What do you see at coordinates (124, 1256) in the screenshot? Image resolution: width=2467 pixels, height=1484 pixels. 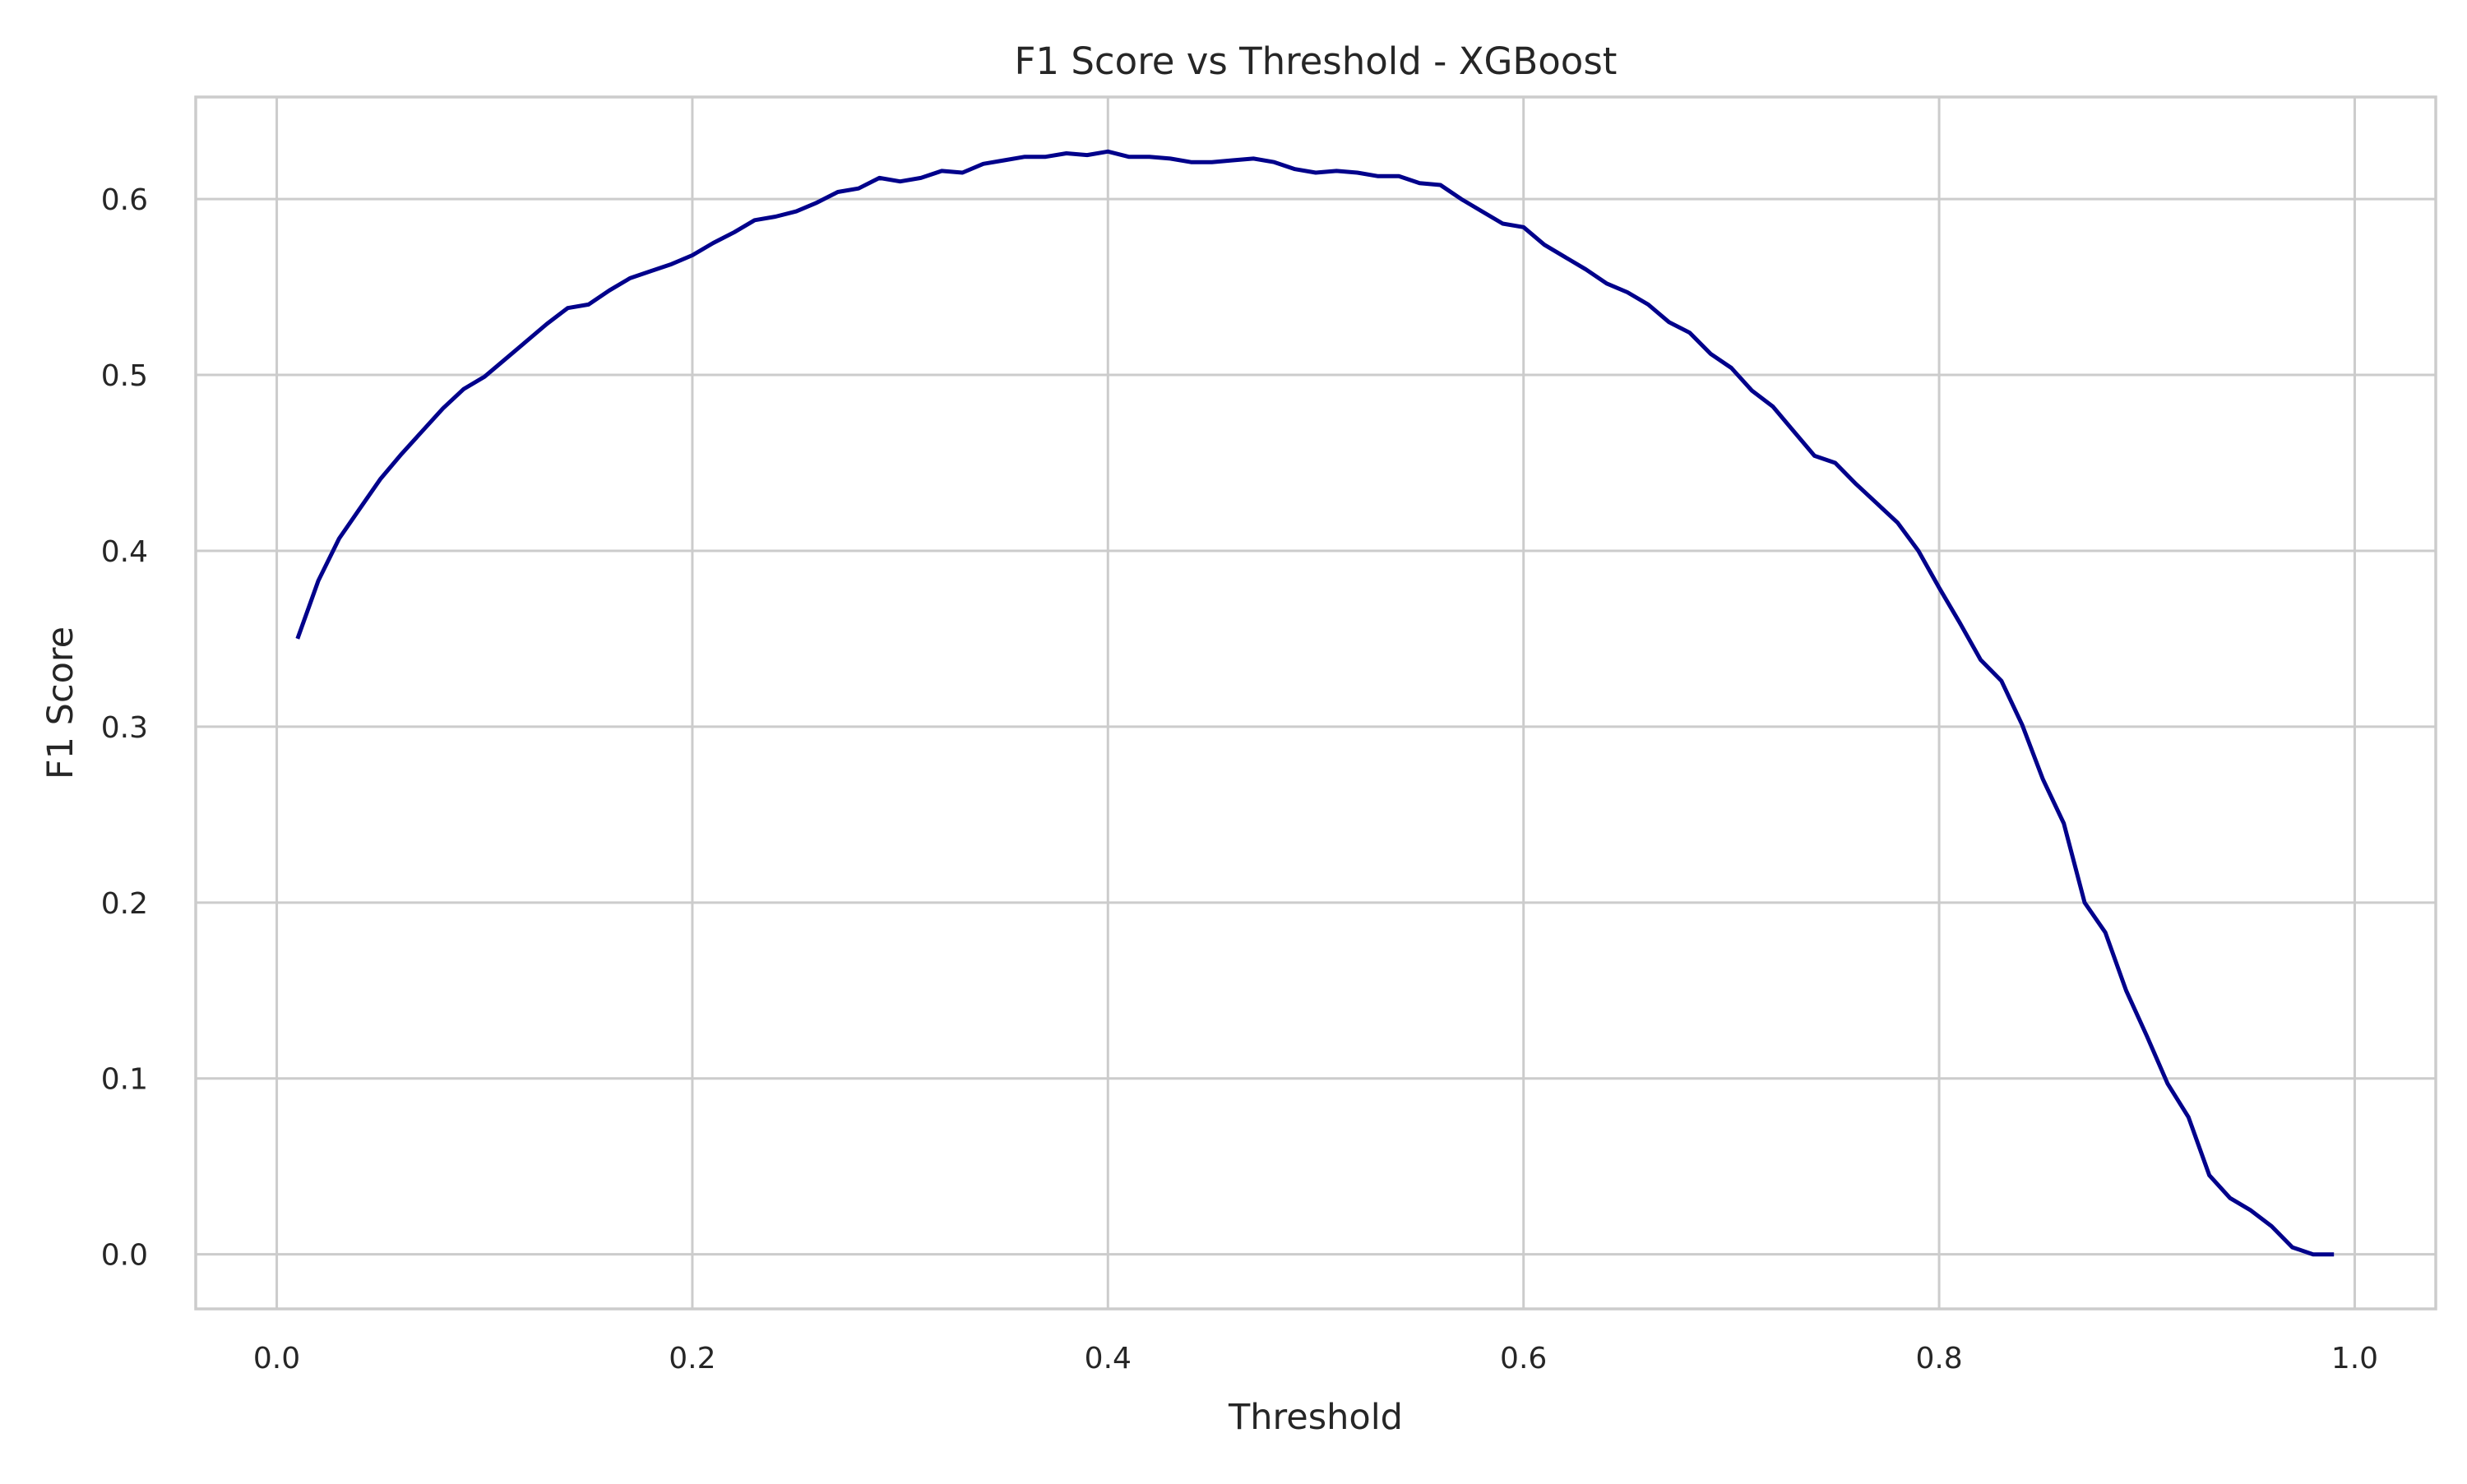 I see `y-tick-label: 0.0` at bounding box center [124, 1256].